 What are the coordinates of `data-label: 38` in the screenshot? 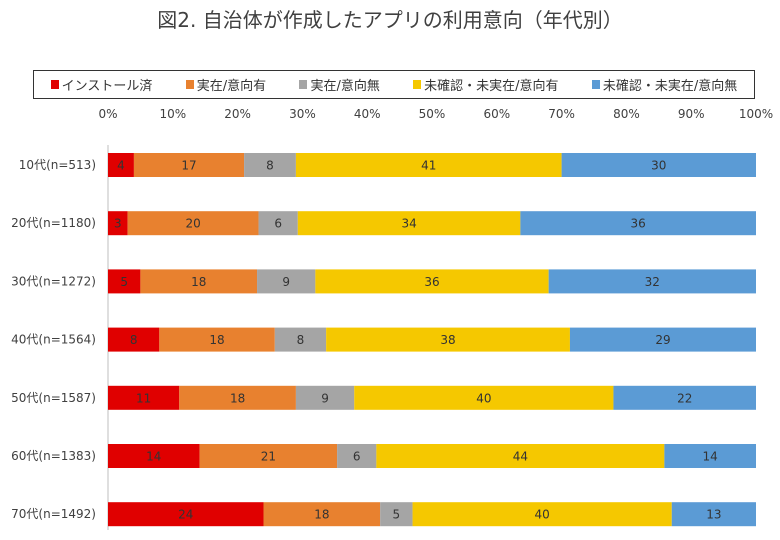 It's located at (447, 340).